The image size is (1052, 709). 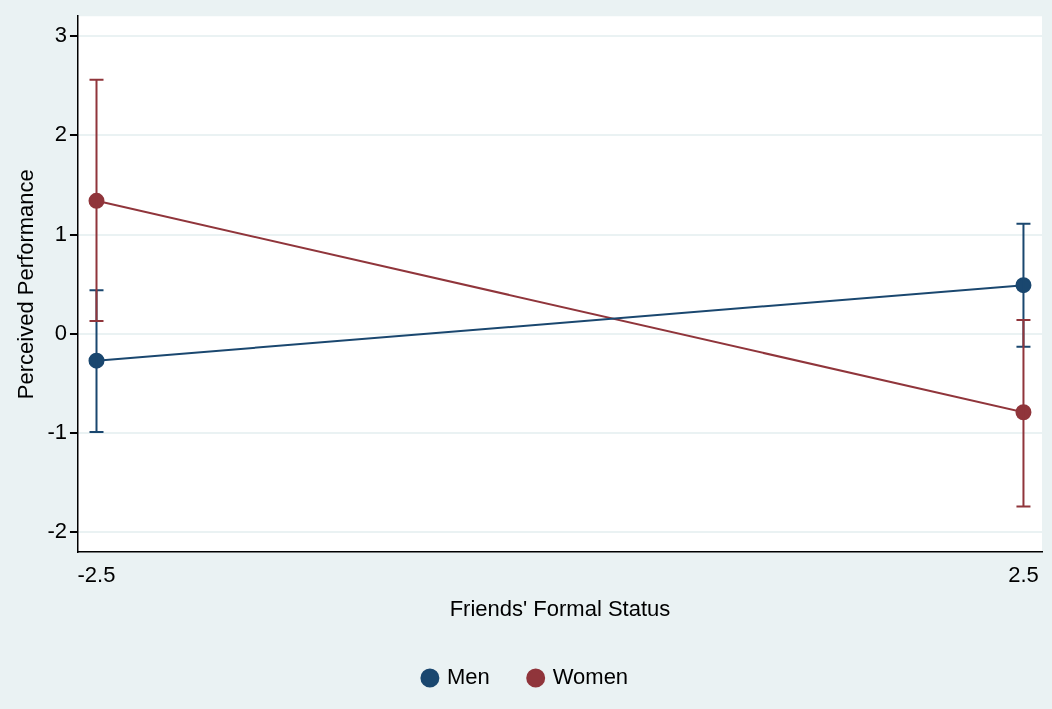 I want to click on x-tick-label: 2.5, so click(x=1023, y=575).